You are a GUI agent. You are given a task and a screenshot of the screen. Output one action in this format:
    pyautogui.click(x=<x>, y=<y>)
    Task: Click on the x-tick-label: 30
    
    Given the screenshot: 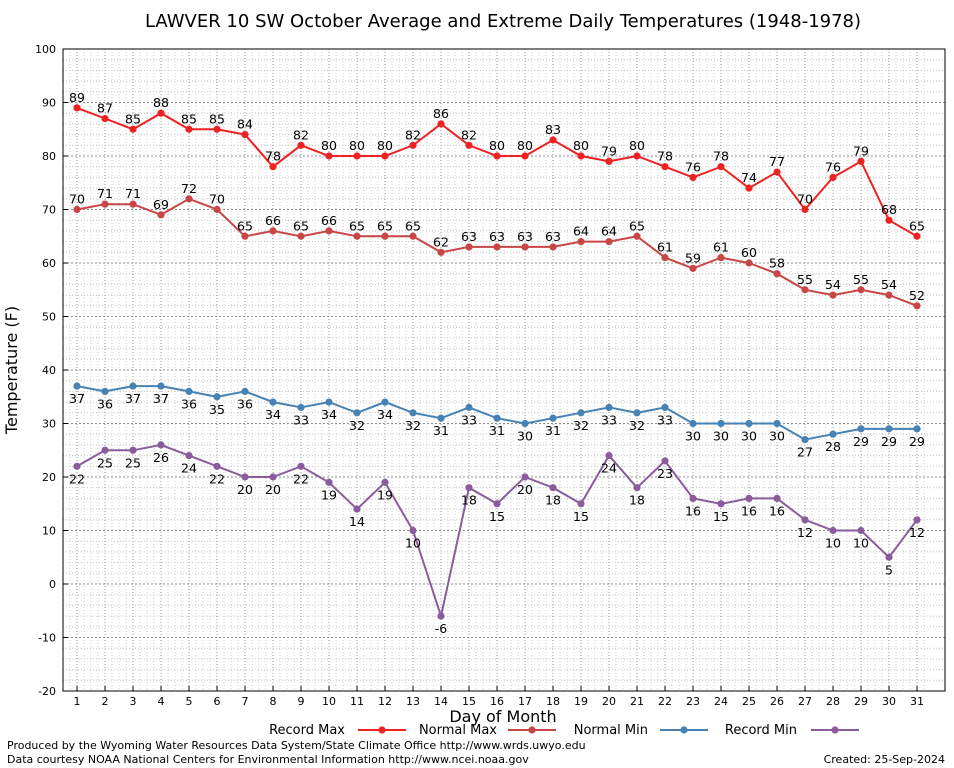 What is the action you would take?
    pyautogui.click(x=889, y=701)
    